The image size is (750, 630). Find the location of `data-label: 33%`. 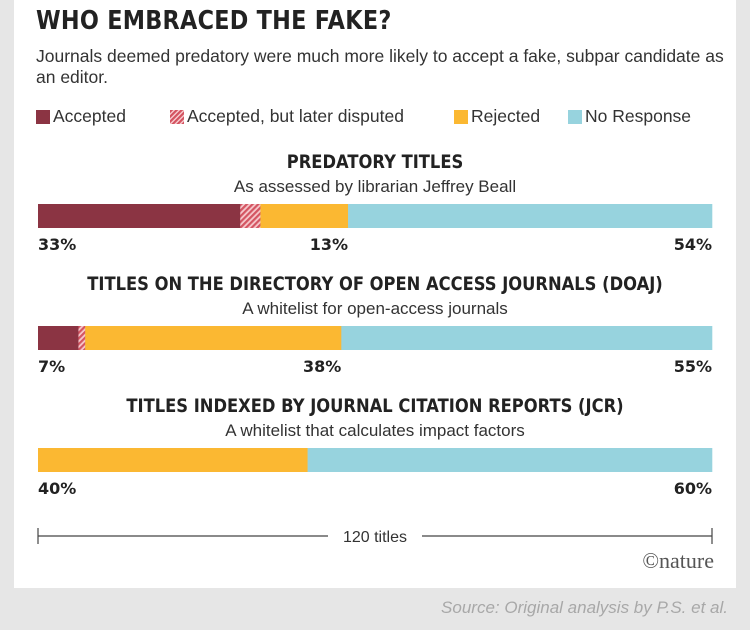

data-label: 33% is located at coordinates (57, 244).